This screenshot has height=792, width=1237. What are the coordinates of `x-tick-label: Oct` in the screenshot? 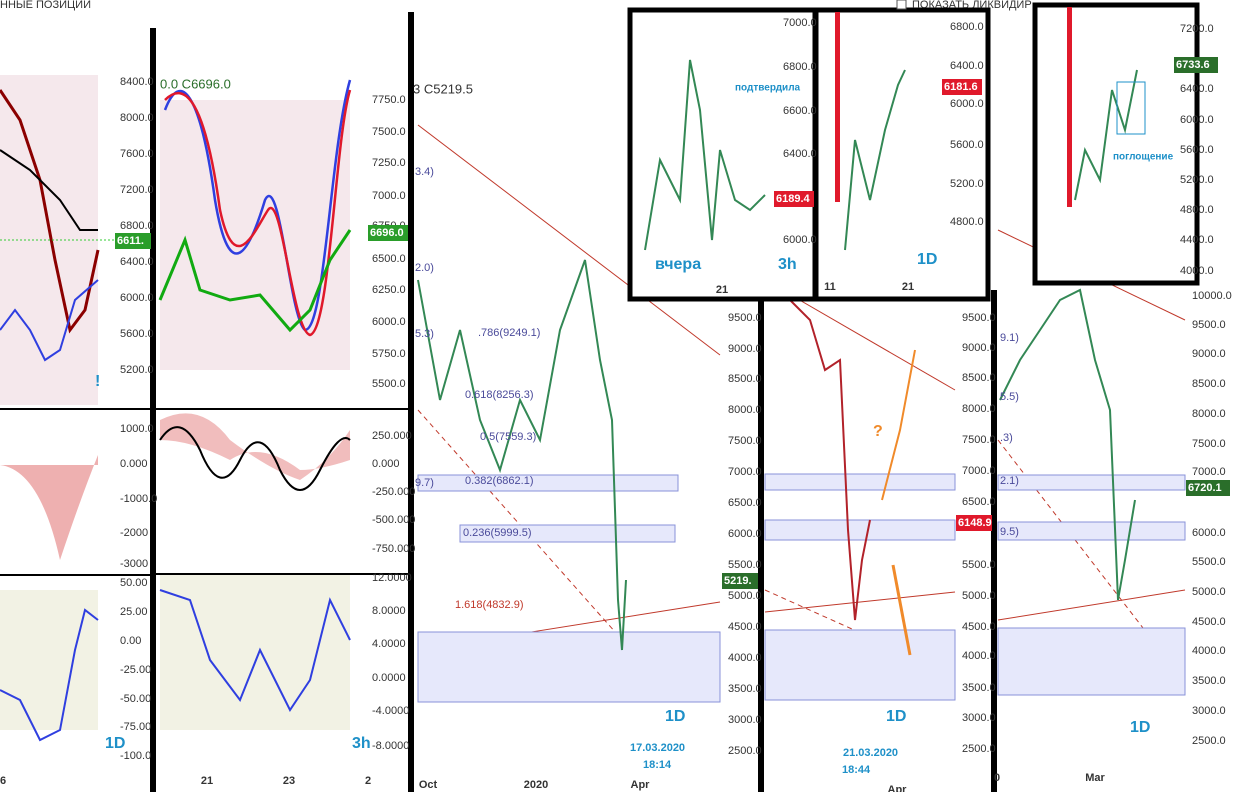 It's located at (428, 785).